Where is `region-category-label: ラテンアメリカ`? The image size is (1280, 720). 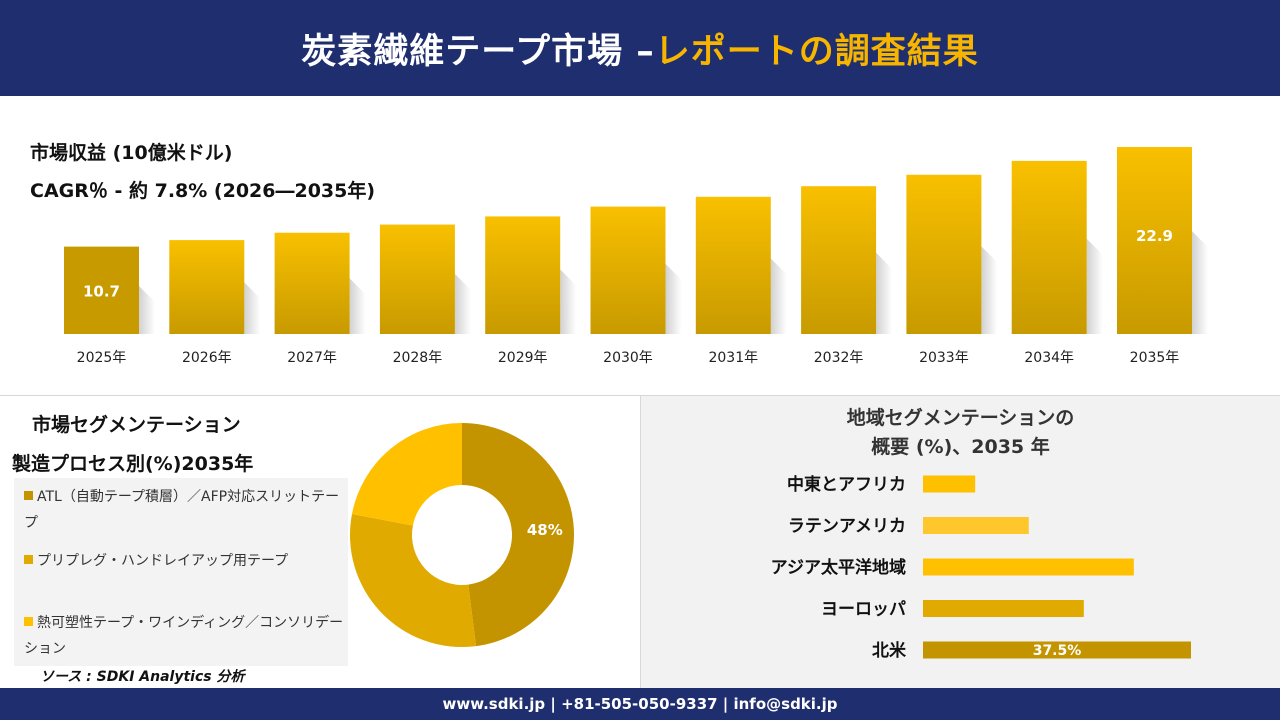
region-category-label: ラテンアメリカ is located at coordinates (847, 527).